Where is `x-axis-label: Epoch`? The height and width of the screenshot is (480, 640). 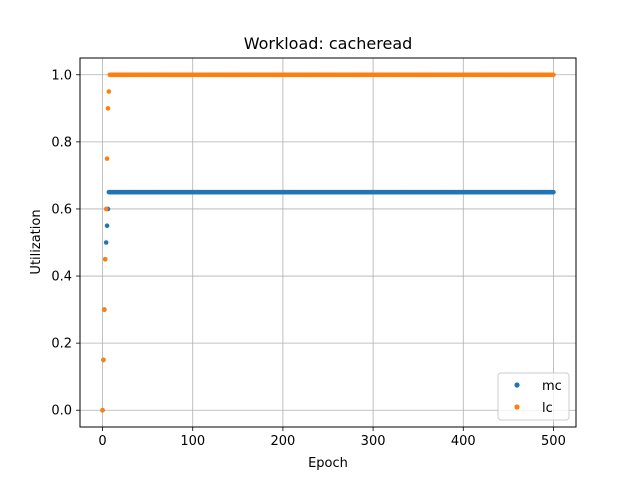
x-axis-label: Epoch is located at coordinates (328, 463).